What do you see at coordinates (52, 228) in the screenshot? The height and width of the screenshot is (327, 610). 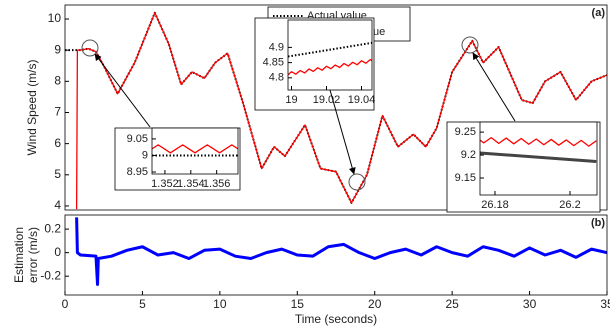 I see `y-tick-label: 0.2` at bounding box center [52, 228].